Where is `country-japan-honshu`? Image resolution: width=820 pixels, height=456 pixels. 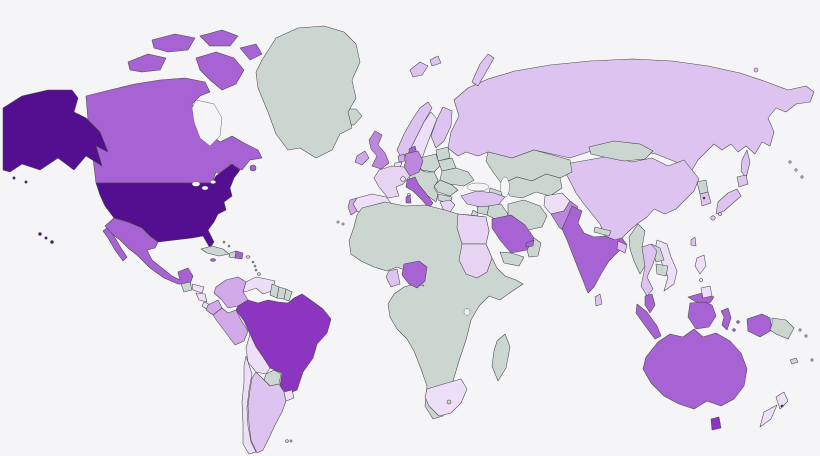
country-japan-honshu is located at coordinates (728, 201).